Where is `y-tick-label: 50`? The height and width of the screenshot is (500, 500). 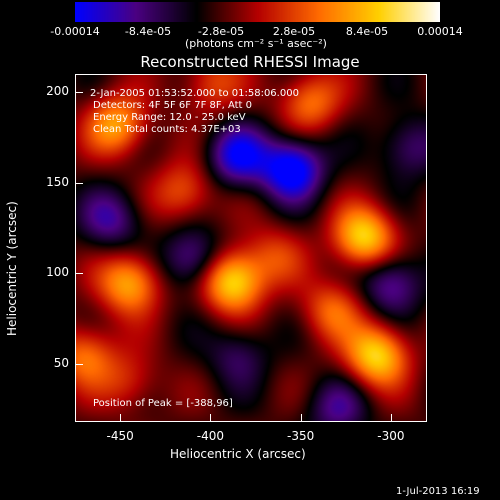
y-tick-label: 50 is located at coordinates (61, 363).